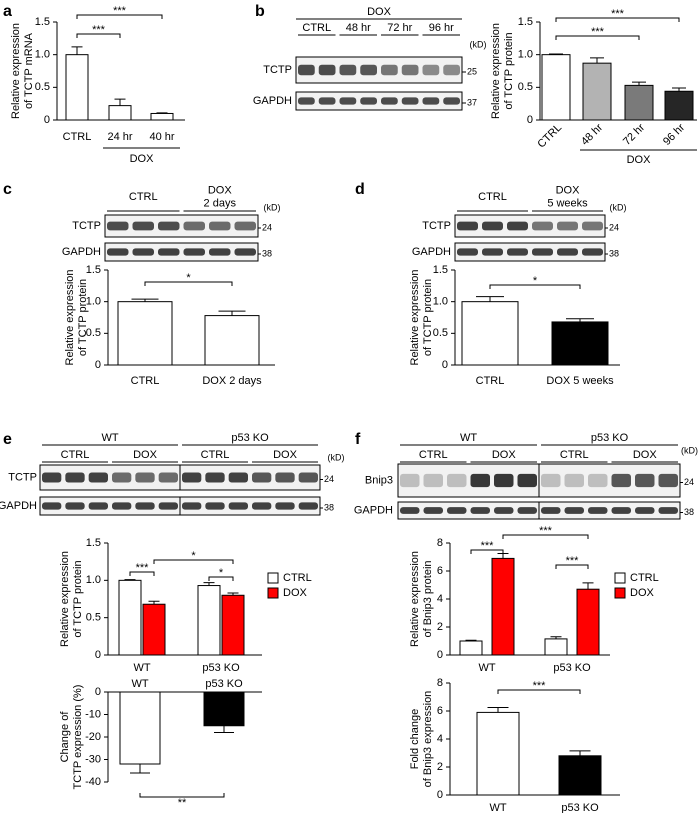 This screenshot has height=813, width=699. What do you see at coordinates (436, 226) in the screenshot?
I see `row-label: TCTP` at bounding box center [436, 226].